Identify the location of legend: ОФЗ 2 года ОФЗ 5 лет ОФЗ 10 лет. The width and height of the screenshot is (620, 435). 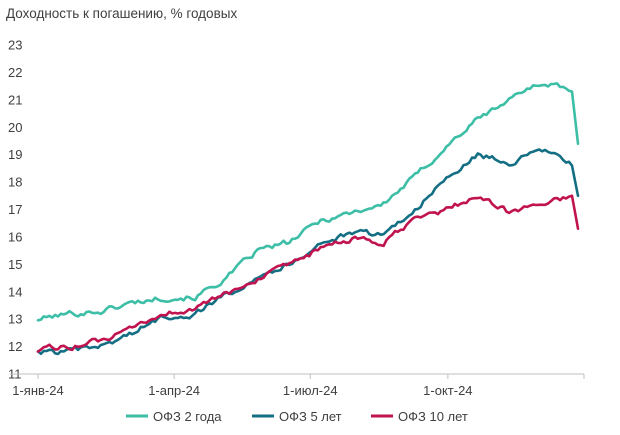
(297, 416).